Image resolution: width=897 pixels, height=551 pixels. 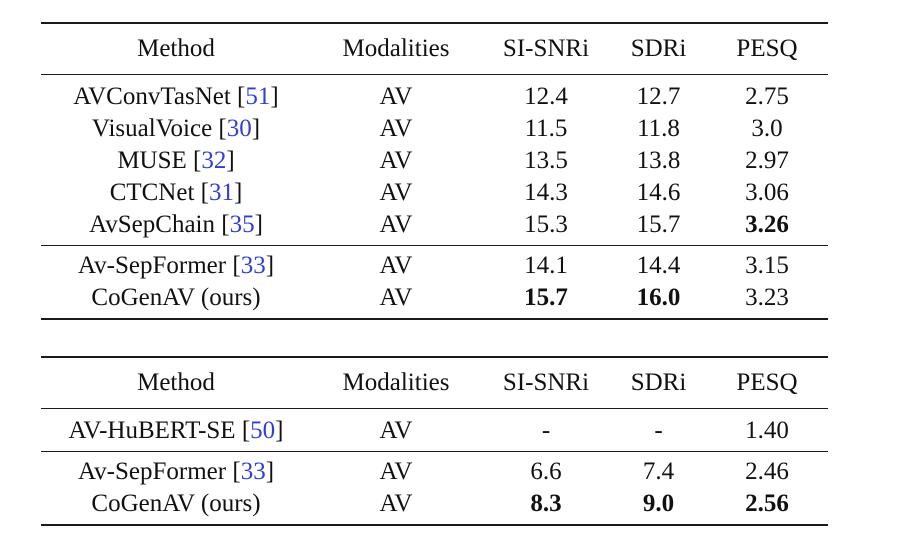 What do you see at coordinates (546, 265) in the screenshot?
I see `si-snri-cell: 14.1` at bounding box center [546, 265].